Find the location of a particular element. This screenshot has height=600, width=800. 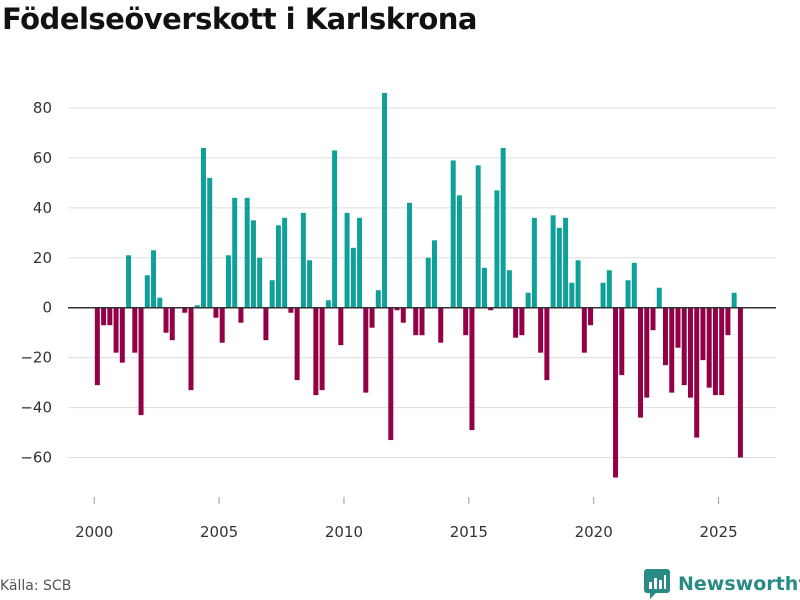

source-label: Källa: SCB is located at coordinates (36, 586).